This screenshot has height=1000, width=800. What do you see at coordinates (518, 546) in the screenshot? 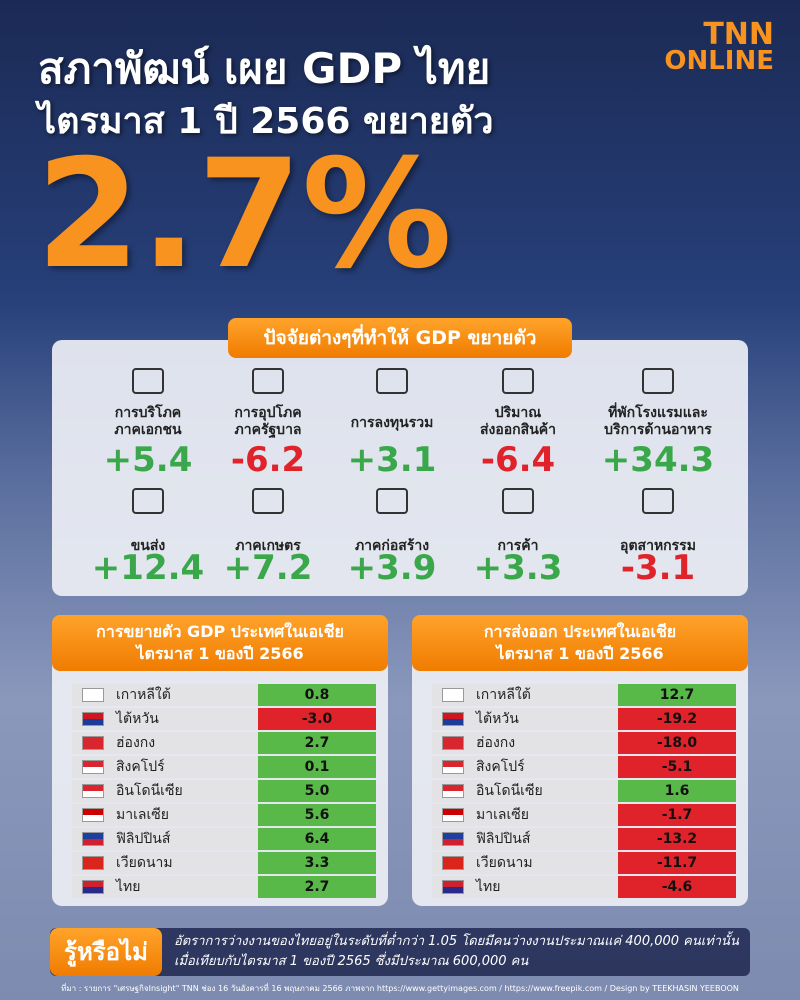
I see `factor-label: การค้า` at bounding box center [518, 546].